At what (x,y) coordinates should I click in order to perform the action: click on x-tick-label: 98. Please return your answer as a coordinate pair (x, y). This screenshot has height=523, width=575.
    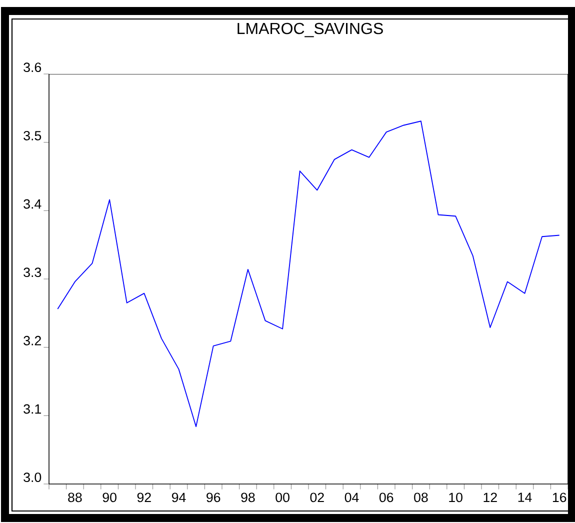
    Looking at the image, I should click on (248, 497).